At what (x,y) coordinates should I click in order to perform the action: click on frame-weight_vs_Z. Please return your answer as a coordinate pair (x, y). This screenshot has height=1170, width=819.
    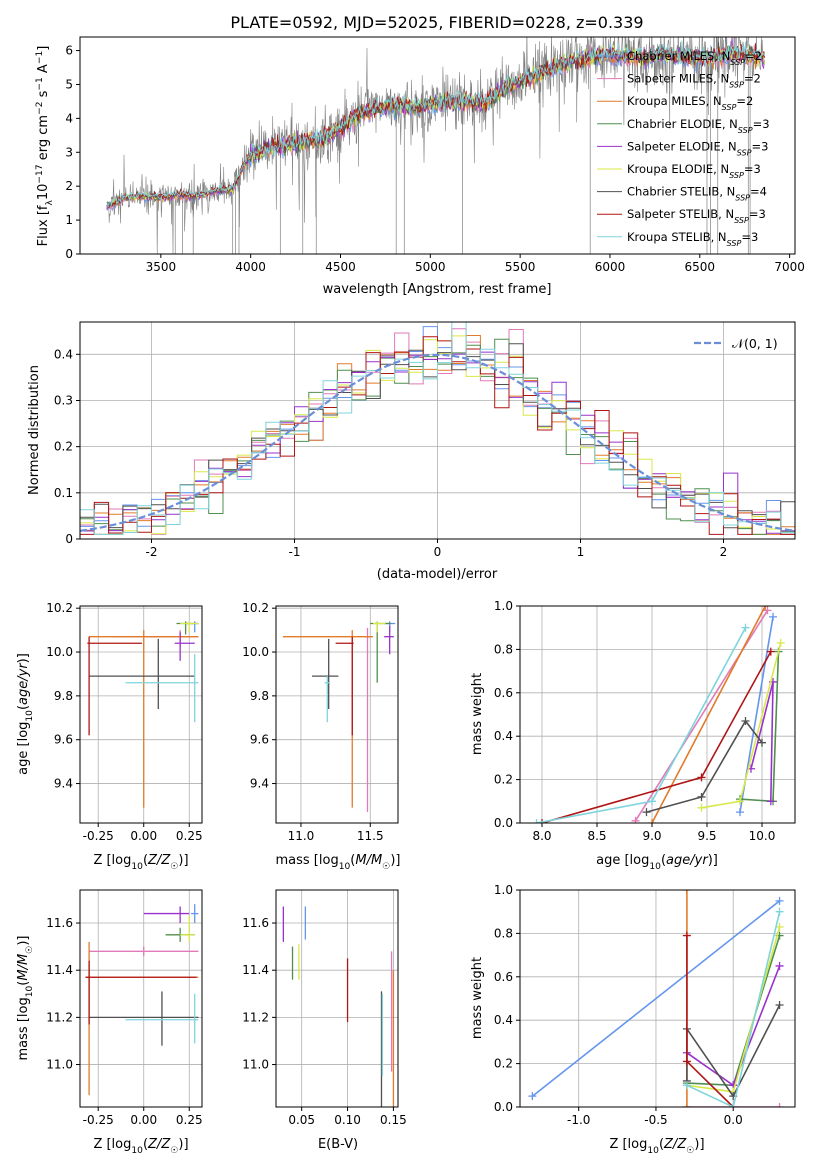
    Looking at the image, I should click on (657, 998).